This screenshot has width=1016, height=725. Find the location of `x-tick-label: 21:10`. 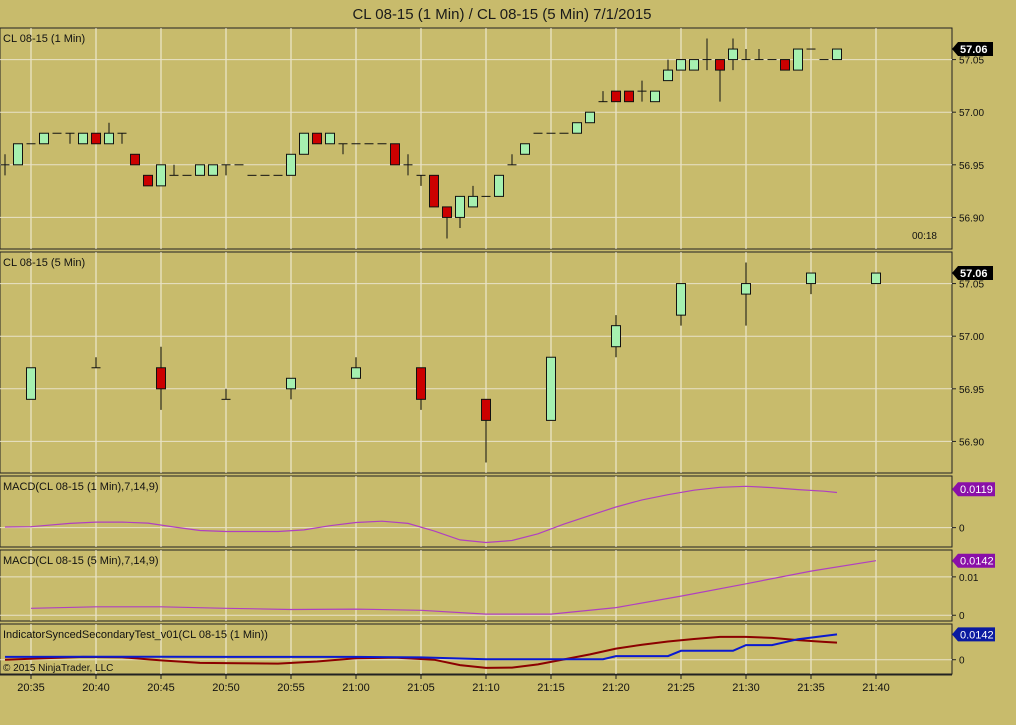

x-tick-label: 21:10 is located at coordinates (486, 688).